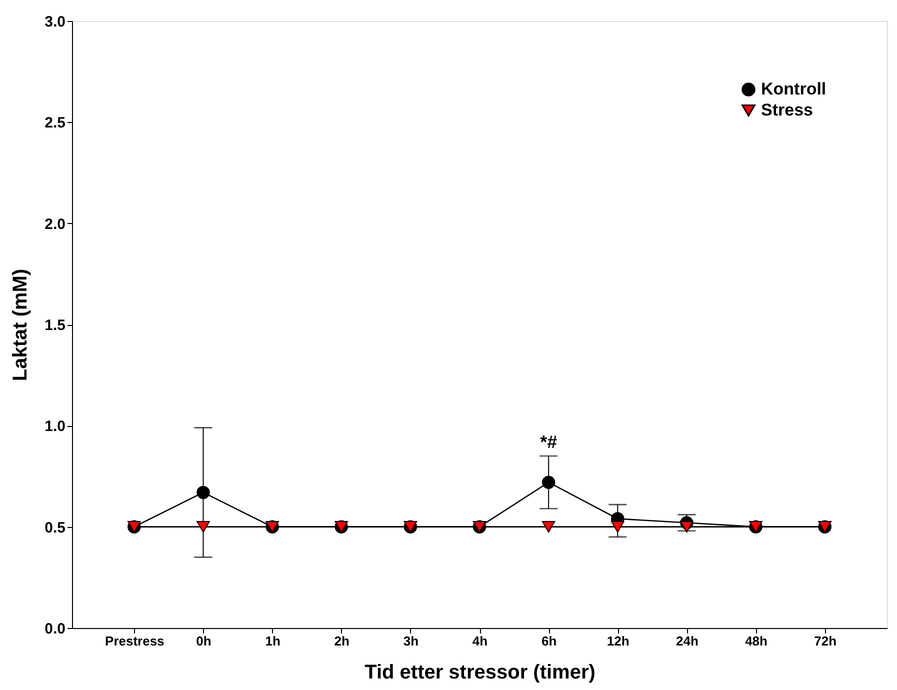 This screenshot has height=690, width=897. I want to click on x-tick-label: 4h, so click(480, 641).